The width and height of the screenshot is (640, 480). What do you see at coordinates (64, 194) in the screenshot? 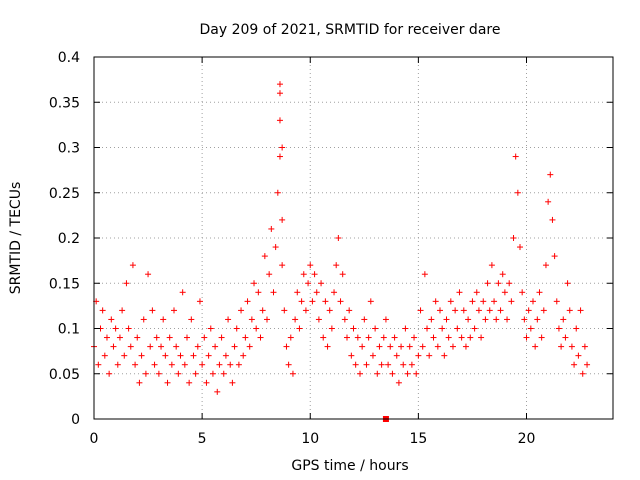
I see `y-tick-label: 0.25` at bounding box center [64, 194].